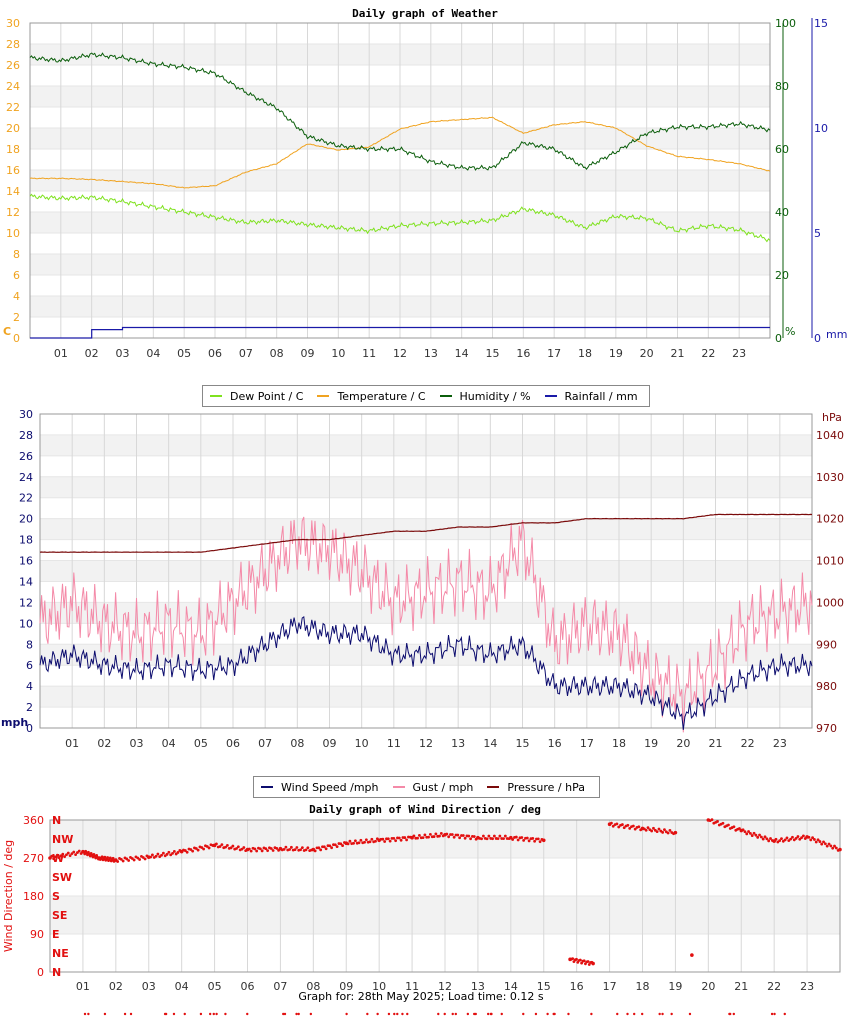 This screenshot has width=850, height=1017. I want to click on x-tick-label: 15, so click(544, 986).